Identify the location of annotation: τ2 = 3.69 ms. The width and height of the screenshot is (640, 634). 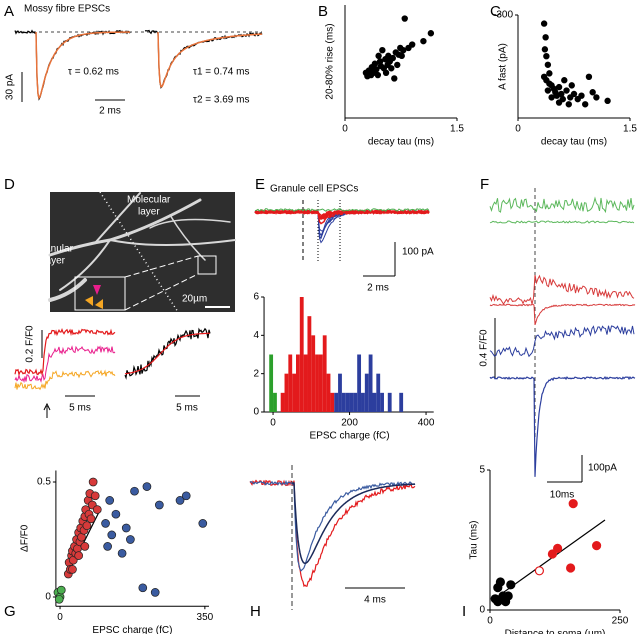
(221, 100).